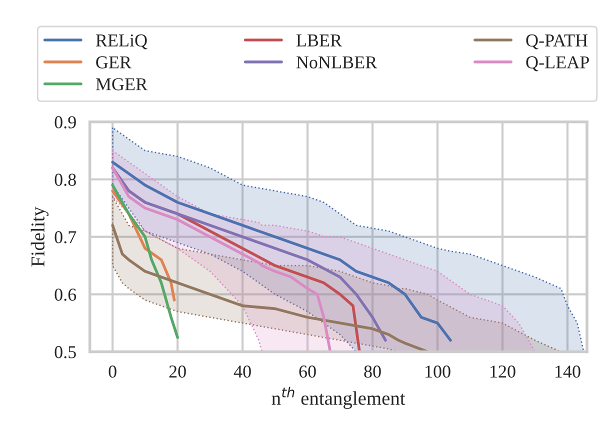 The width and height of the screenshot is (607, 437). Describe the element at coordinates (145, 261) in the screenshot. I see `line-series` at that location.